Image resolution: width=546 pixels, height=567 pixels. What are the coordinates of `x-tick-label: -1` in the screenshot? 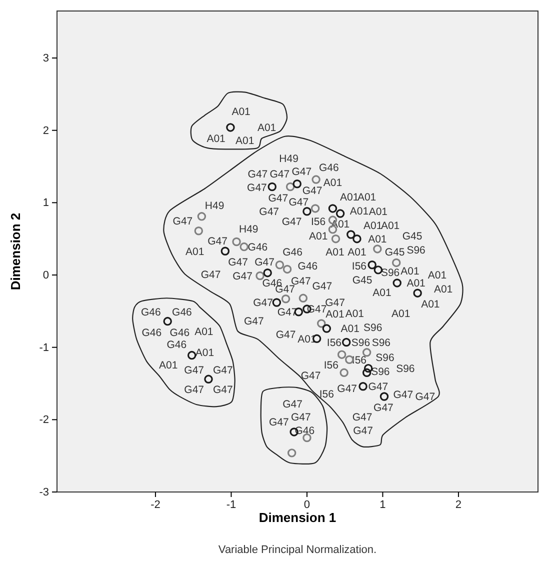 It's located at (231, 504).